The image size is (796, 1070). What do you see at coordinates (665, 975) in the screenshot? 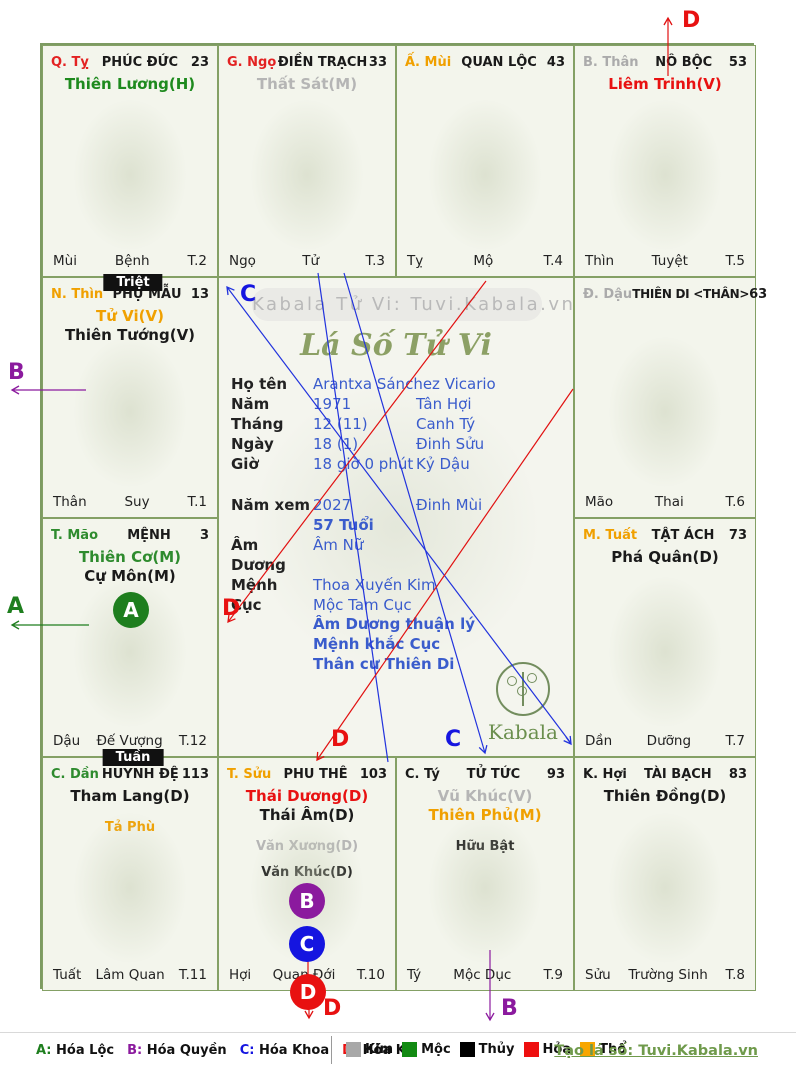
I see `palace-footer: Sửu Trường Sinh T.8` at bounding box center [665, 975].